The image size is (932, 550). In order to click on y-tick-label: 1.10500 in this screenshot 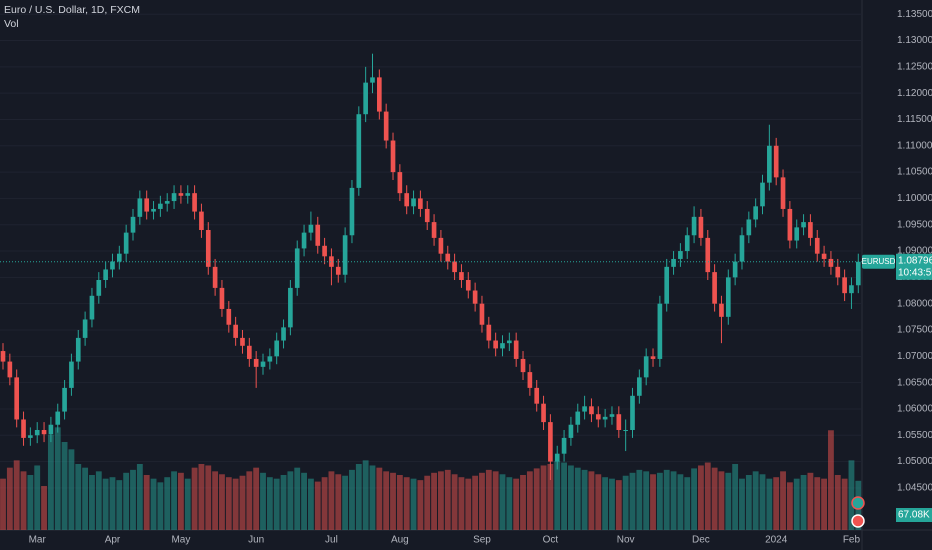, I will do `click(914, 172)`.